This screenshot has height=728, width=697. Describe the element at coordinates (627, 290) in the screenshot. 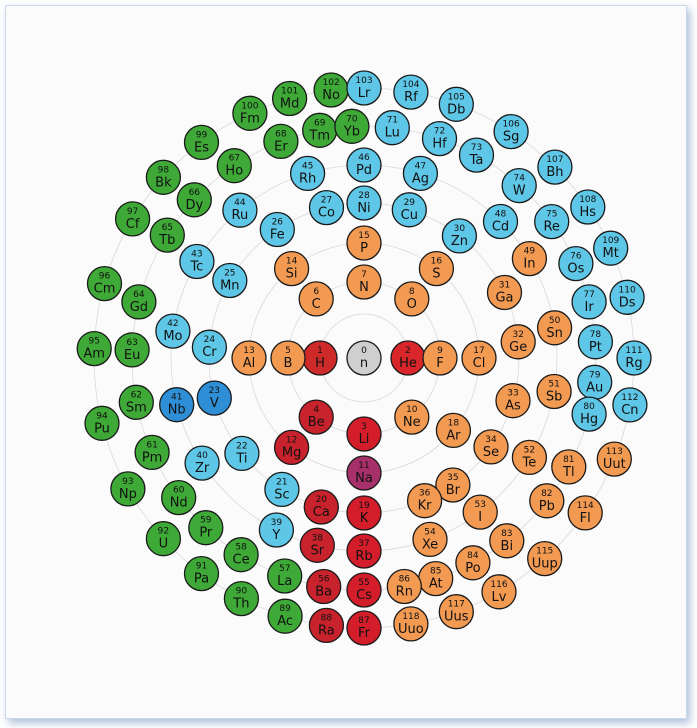

I see `atomic-number: 110` at that location.